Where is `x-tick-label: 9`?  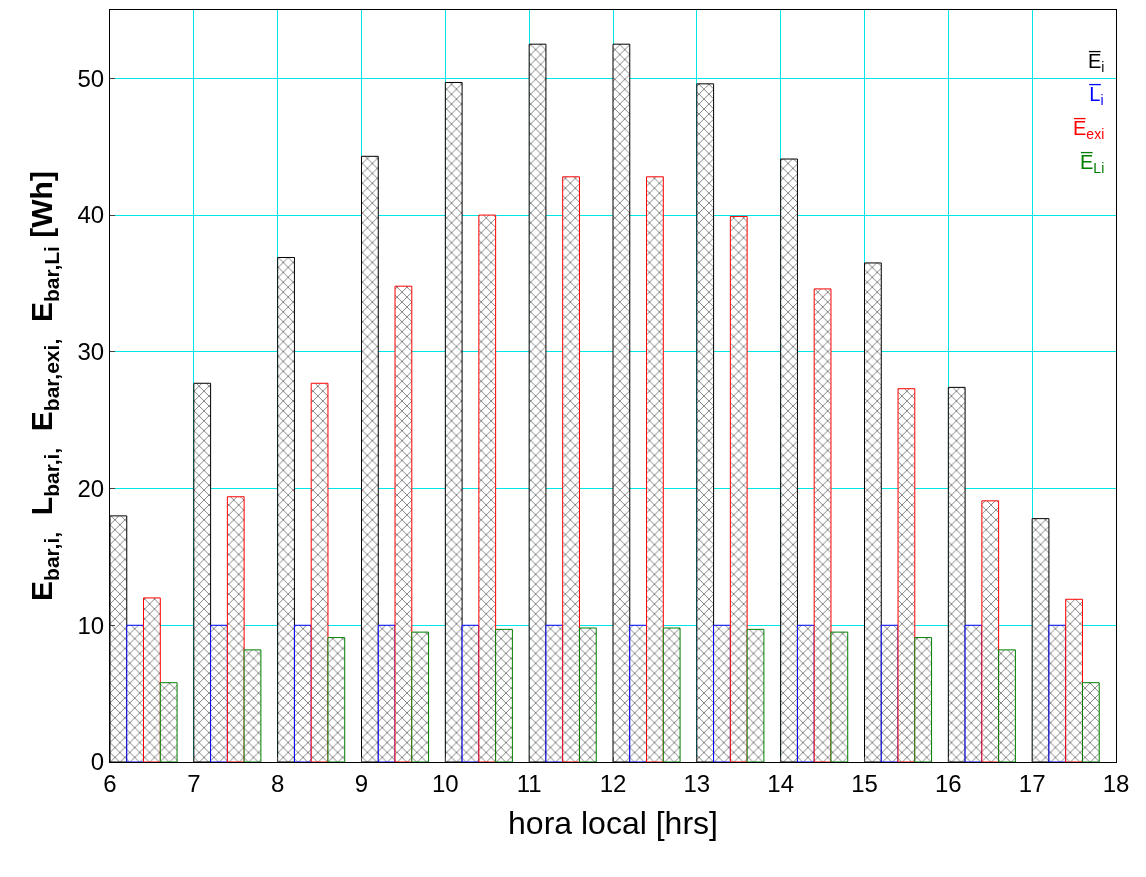
x-tick-label: 9 is located at coordinates (361, 783).